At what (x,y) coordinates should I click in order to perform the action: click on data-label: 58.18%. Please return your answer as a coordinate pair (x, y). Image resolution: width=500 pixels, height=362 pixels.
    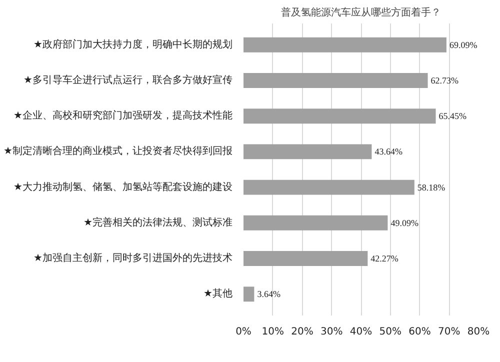
    Looking at the image, I should click on (431, 187).